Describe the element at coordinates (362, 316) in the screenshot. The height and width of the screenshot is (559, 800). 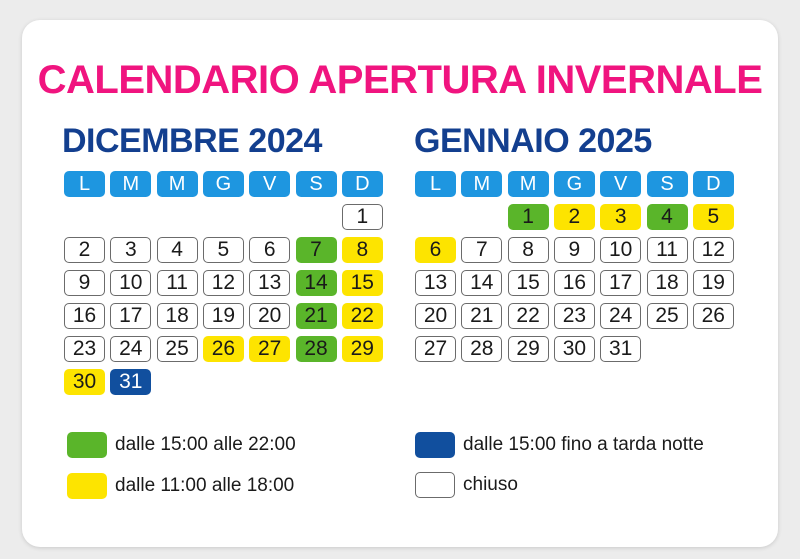
I see `day-cell-giallo: 22` at that location.